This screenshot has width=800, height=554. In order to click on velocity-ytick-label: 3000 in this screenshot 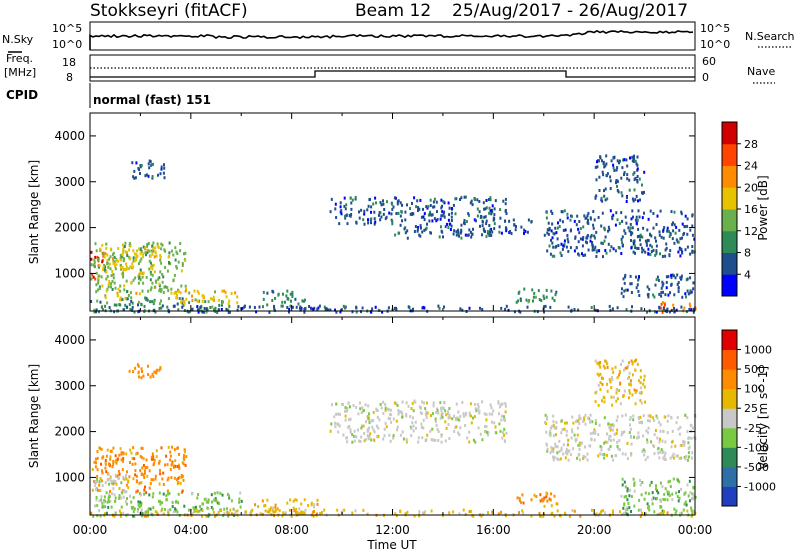, I will do `click(69, 386)`.